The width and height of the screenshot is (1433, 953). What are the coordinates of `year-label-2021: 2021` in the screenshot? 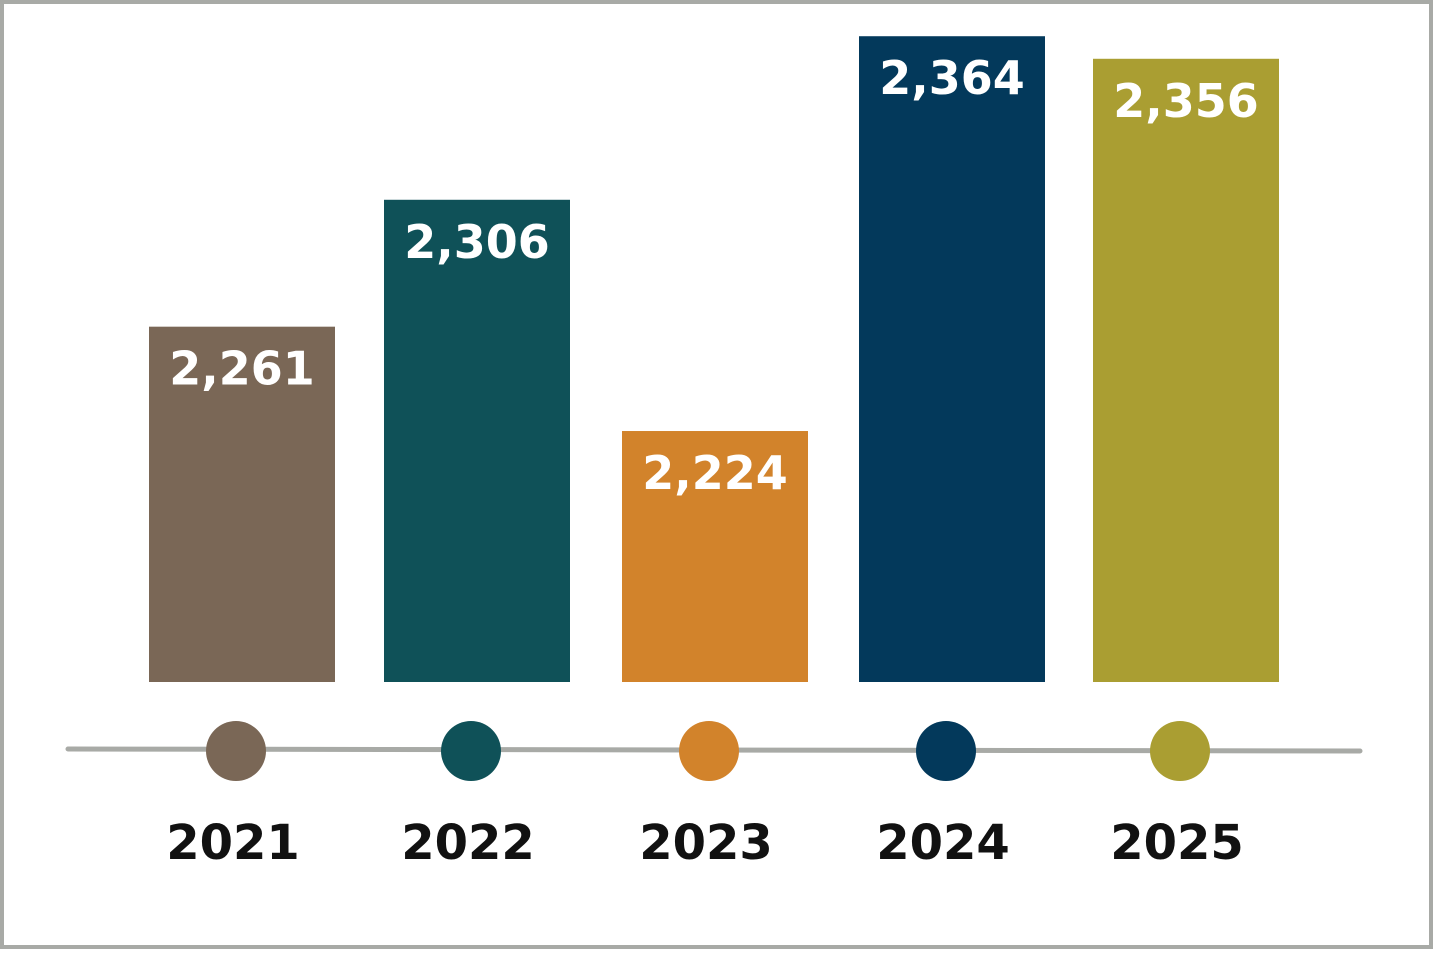 It's located at (233, 843).